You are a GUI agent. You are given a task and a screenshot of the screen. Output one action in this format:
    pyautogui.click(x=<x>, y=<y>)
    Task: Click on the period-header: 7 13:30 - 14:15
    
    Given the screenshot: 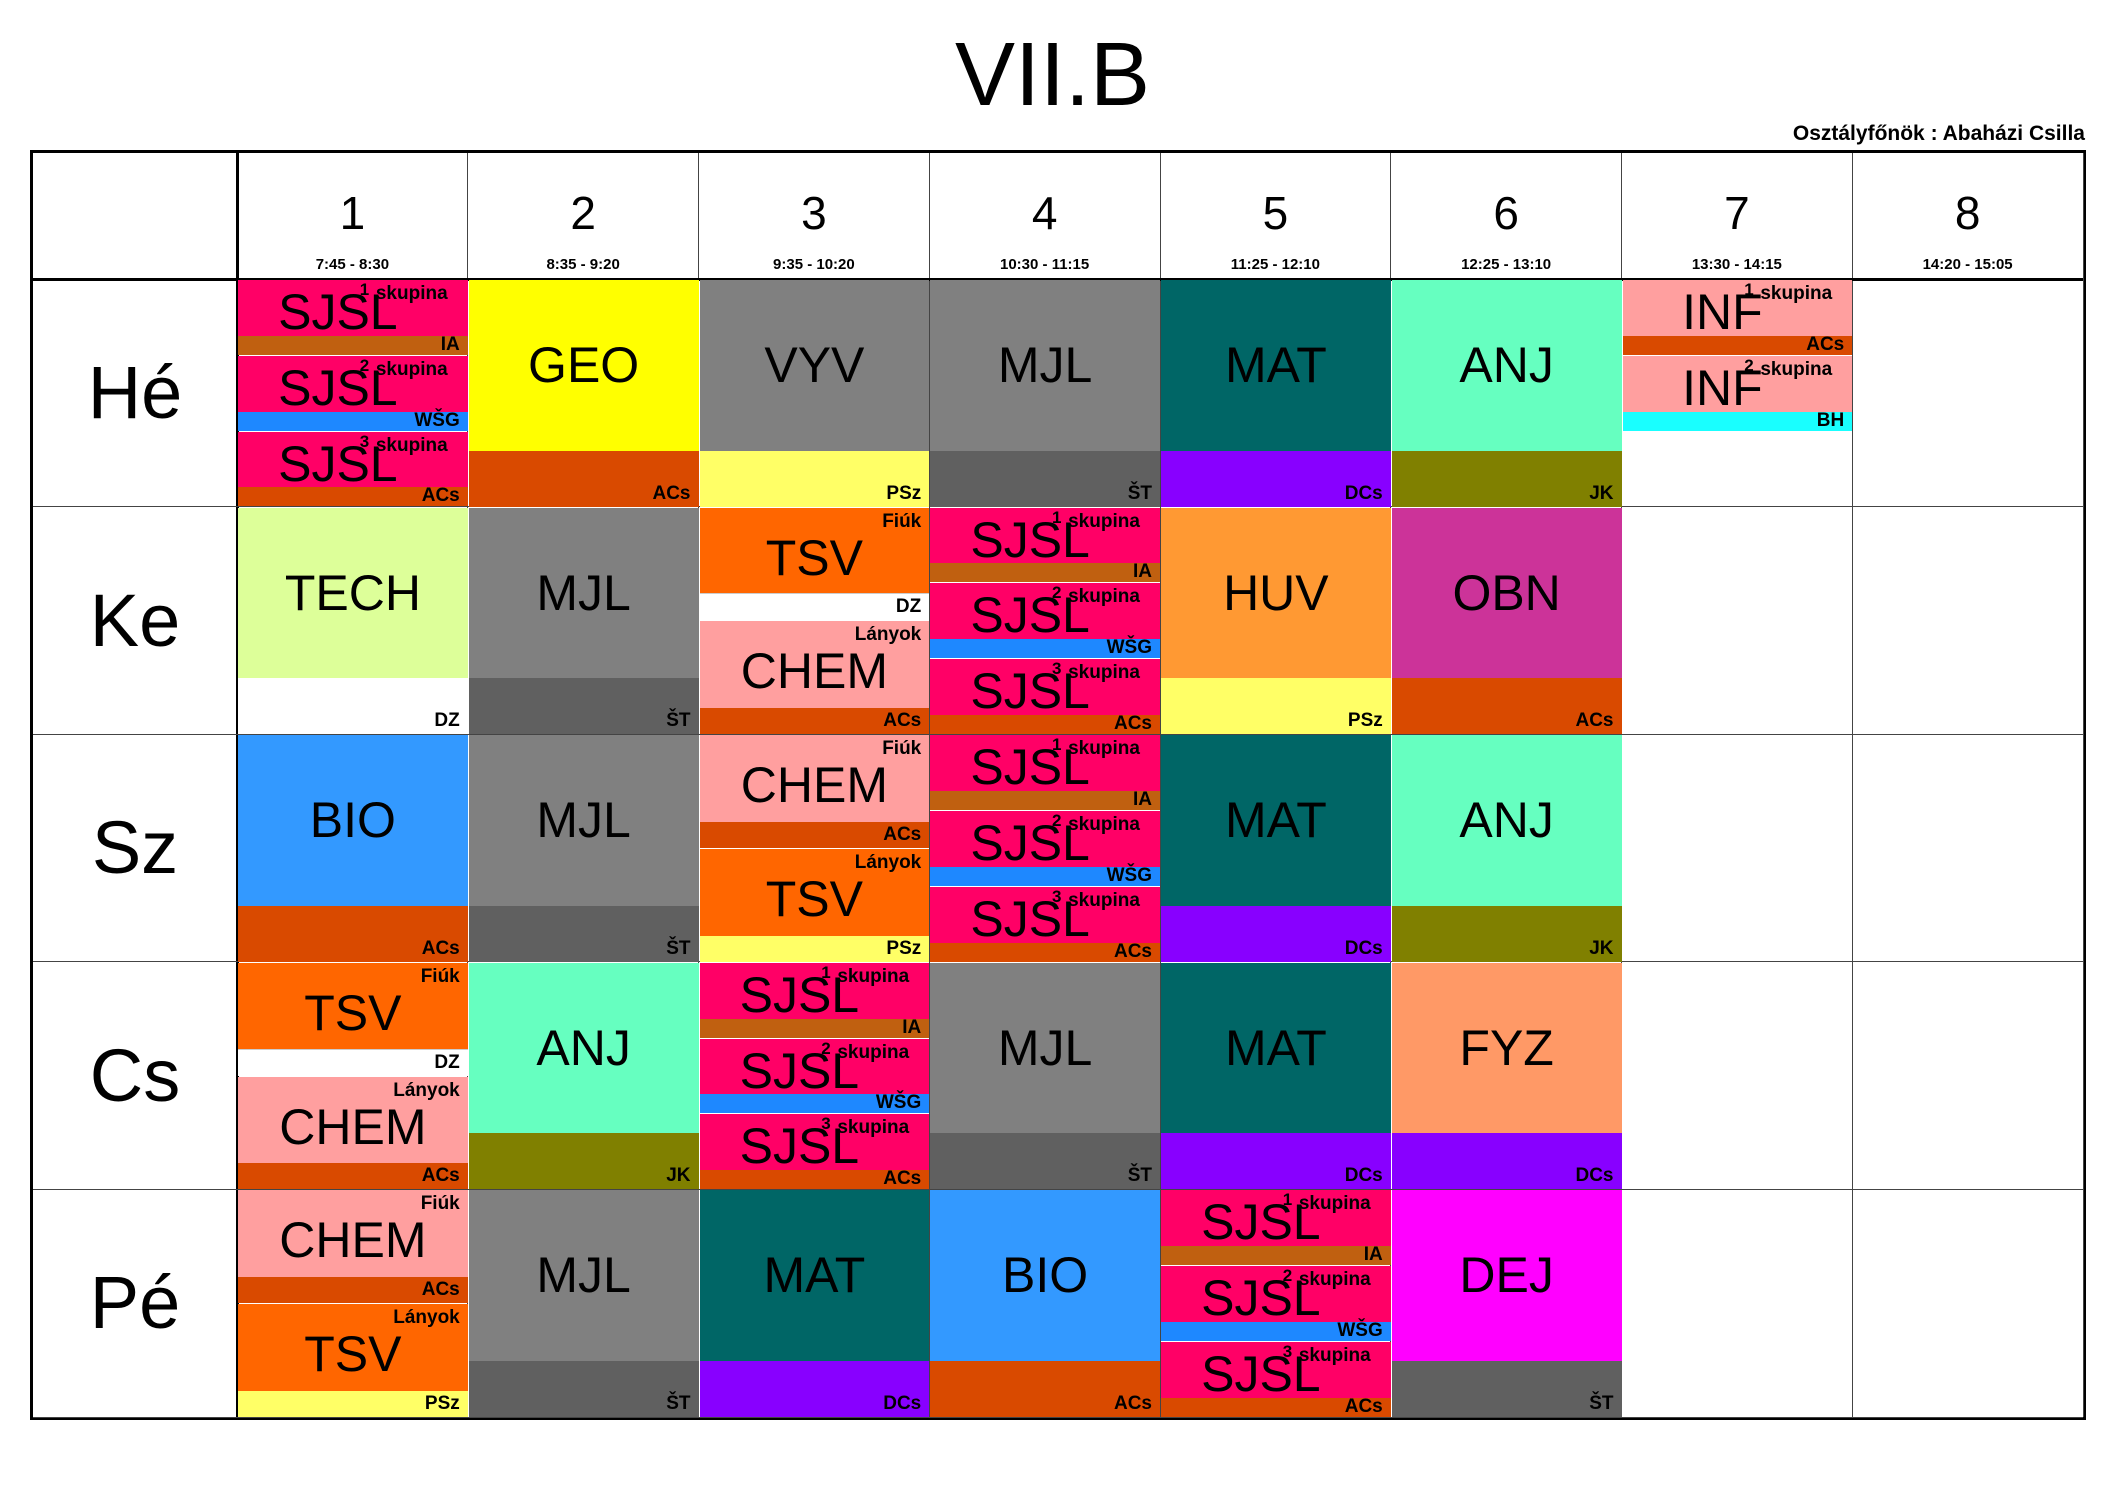 What is the action you would take?
    pyautogui.click(x=1737, y=216)
    